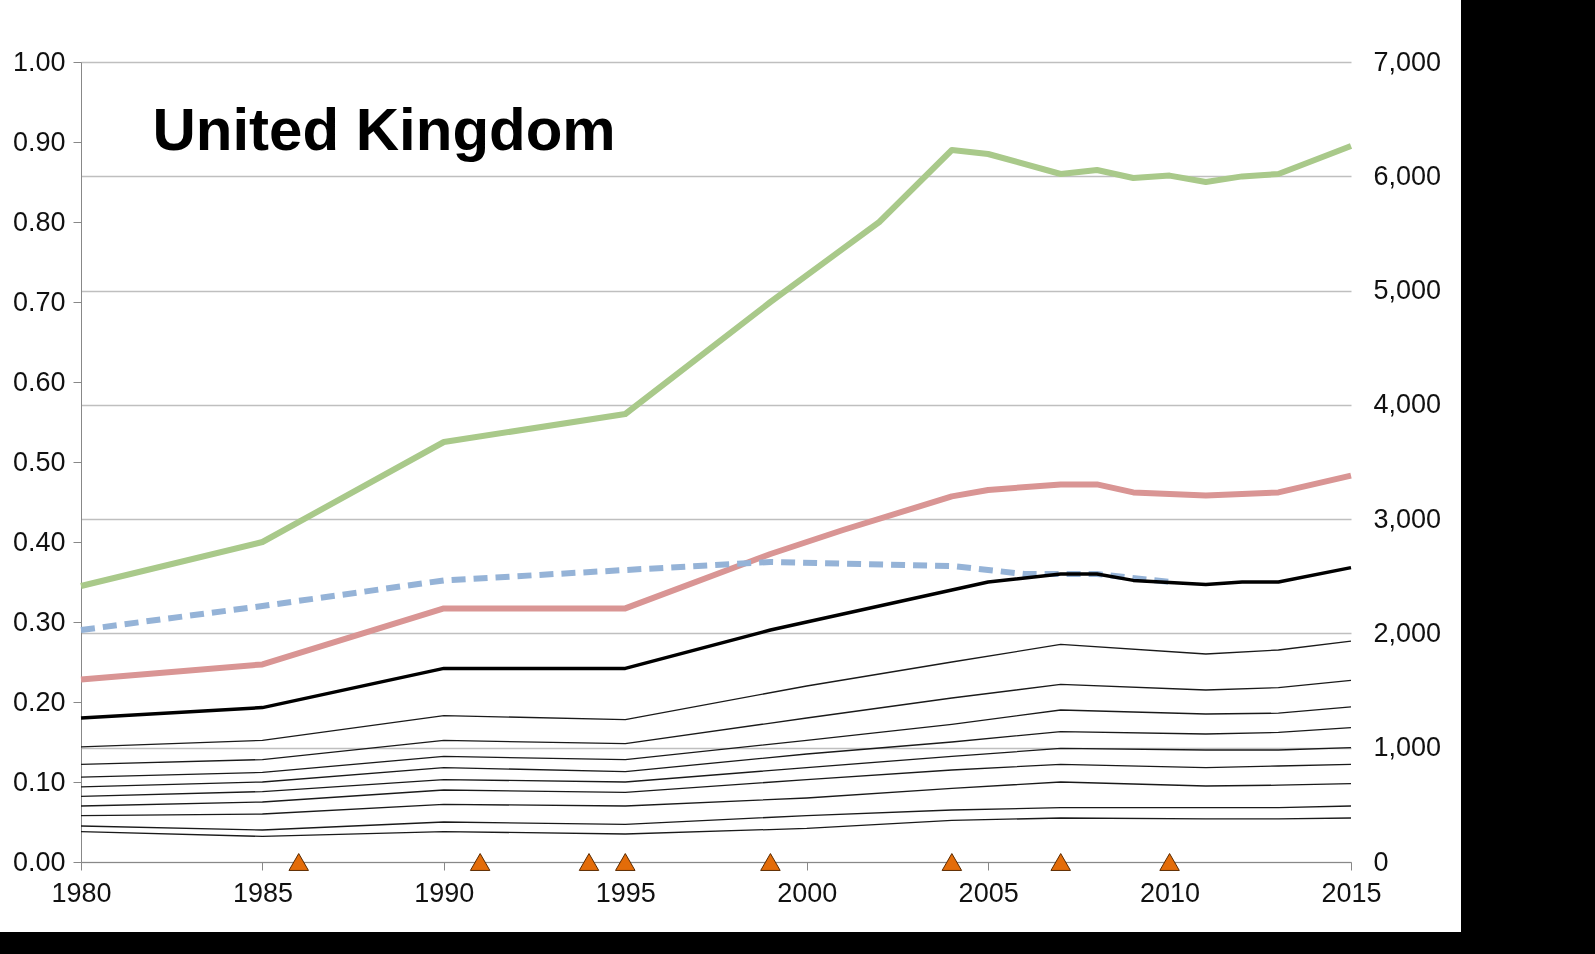  Describe the element at coordinates (39, 141) in the screenshot. I see `y-tick-label: 0.90` at that location.